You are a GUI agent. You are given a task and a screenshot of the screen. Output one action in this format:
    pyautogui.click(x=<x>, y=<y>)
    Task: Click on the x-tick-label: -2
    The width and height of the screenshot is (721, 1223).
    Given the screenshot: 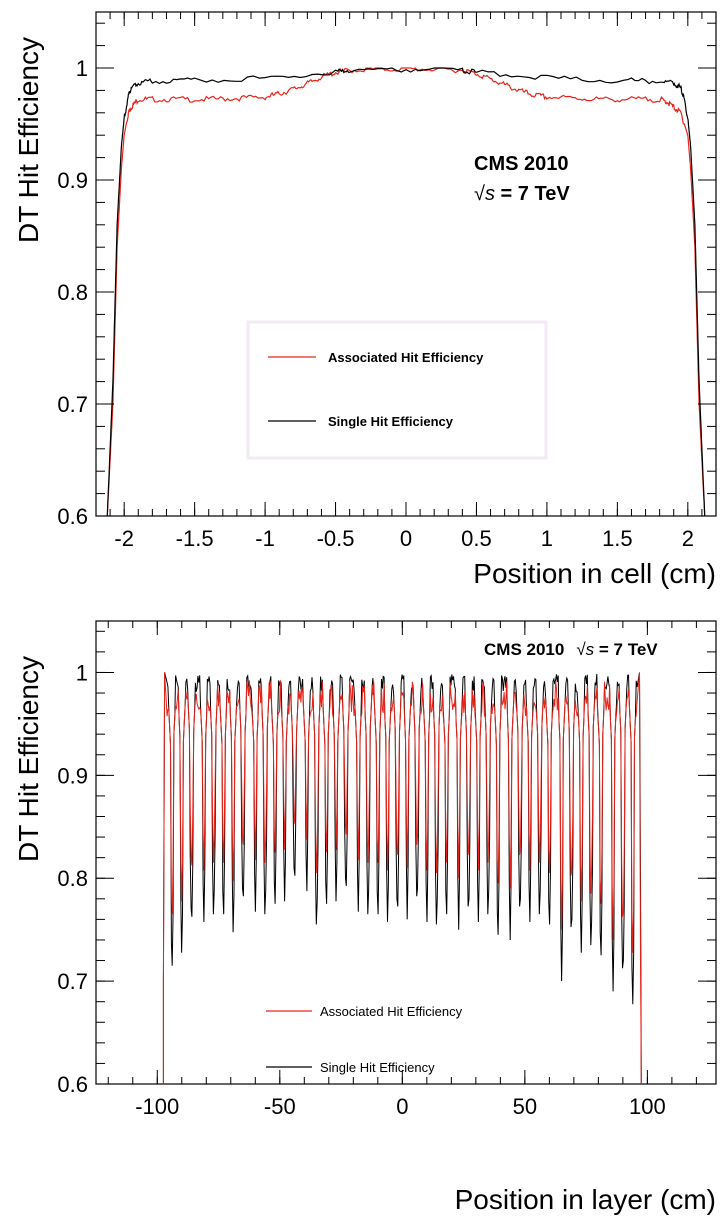 What is the action you would take?
    pyautogui.click(x=124, y=538)
    